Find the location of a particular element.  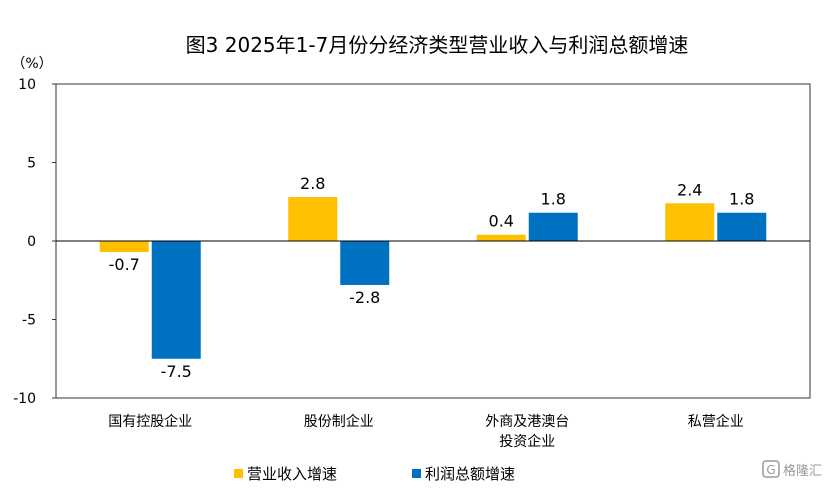

y-tick-label: 0 is located at coordinates (31, 242).